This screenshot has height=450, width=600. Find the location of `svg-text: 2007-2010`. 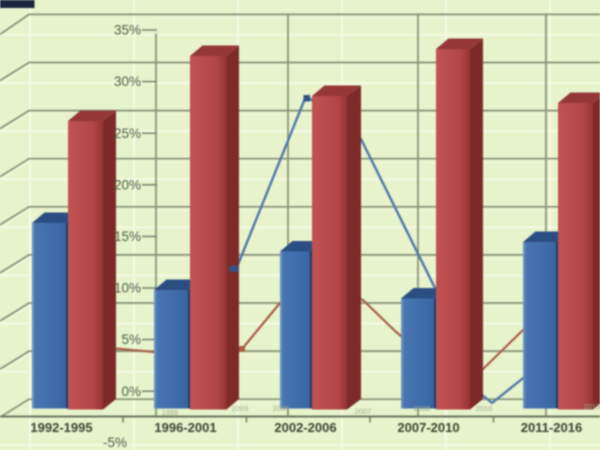

svg-text: 2007-2010 is located at coordinates (428, 427).